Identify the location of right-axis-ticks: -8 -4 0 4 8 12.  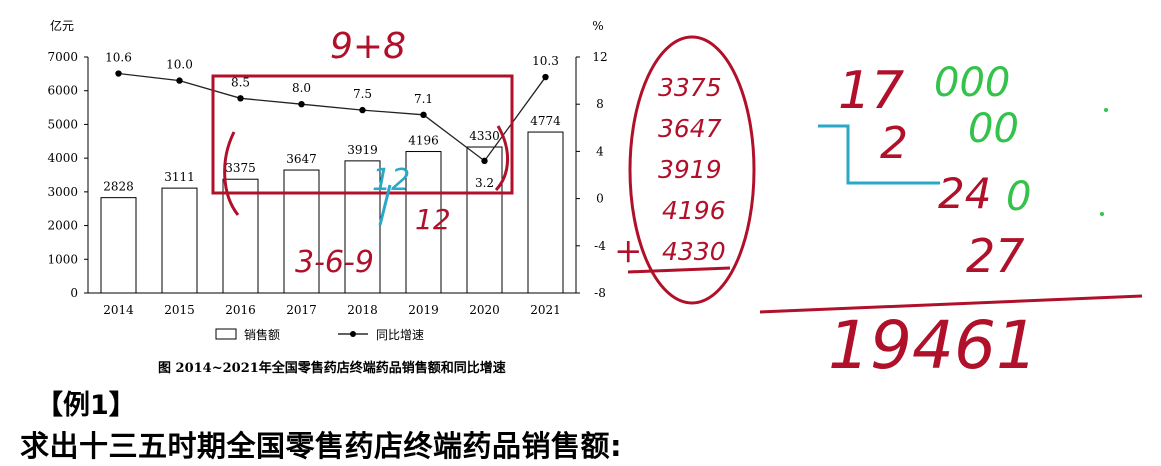
(592, 175).